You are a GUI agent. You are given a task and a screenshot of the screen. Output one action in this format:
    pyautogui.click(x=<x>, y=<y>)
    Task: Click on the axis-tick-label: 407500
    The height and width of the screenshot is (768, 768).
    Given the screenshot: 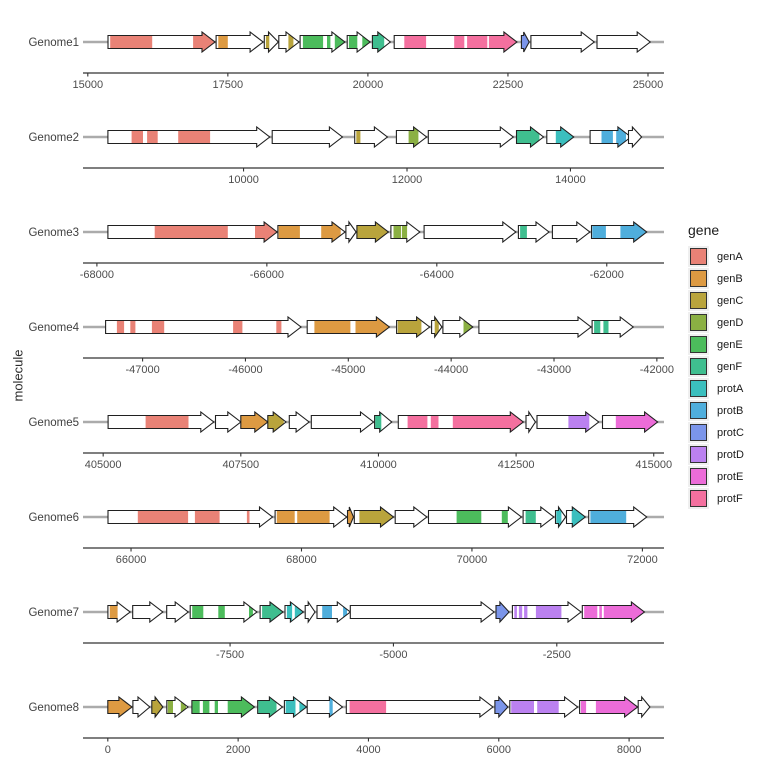 What is the action you would take?
    pyautogui.click(x=240, y=465)
    